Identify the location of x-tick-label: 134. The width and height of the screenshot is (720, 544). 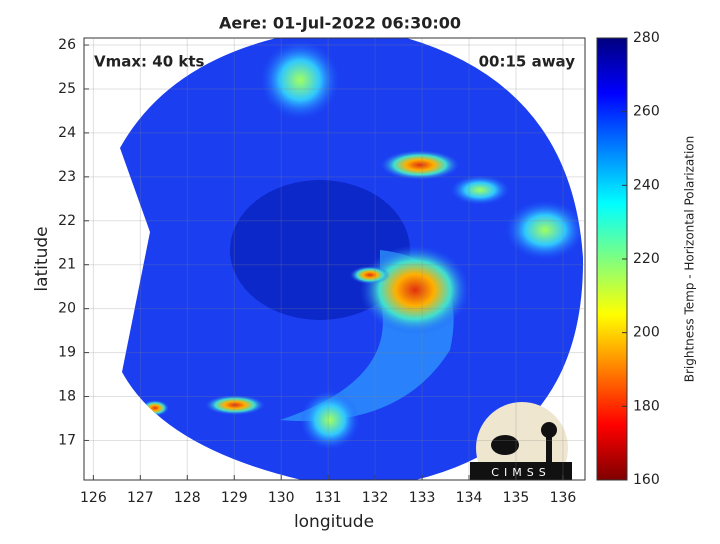
(469, 498).